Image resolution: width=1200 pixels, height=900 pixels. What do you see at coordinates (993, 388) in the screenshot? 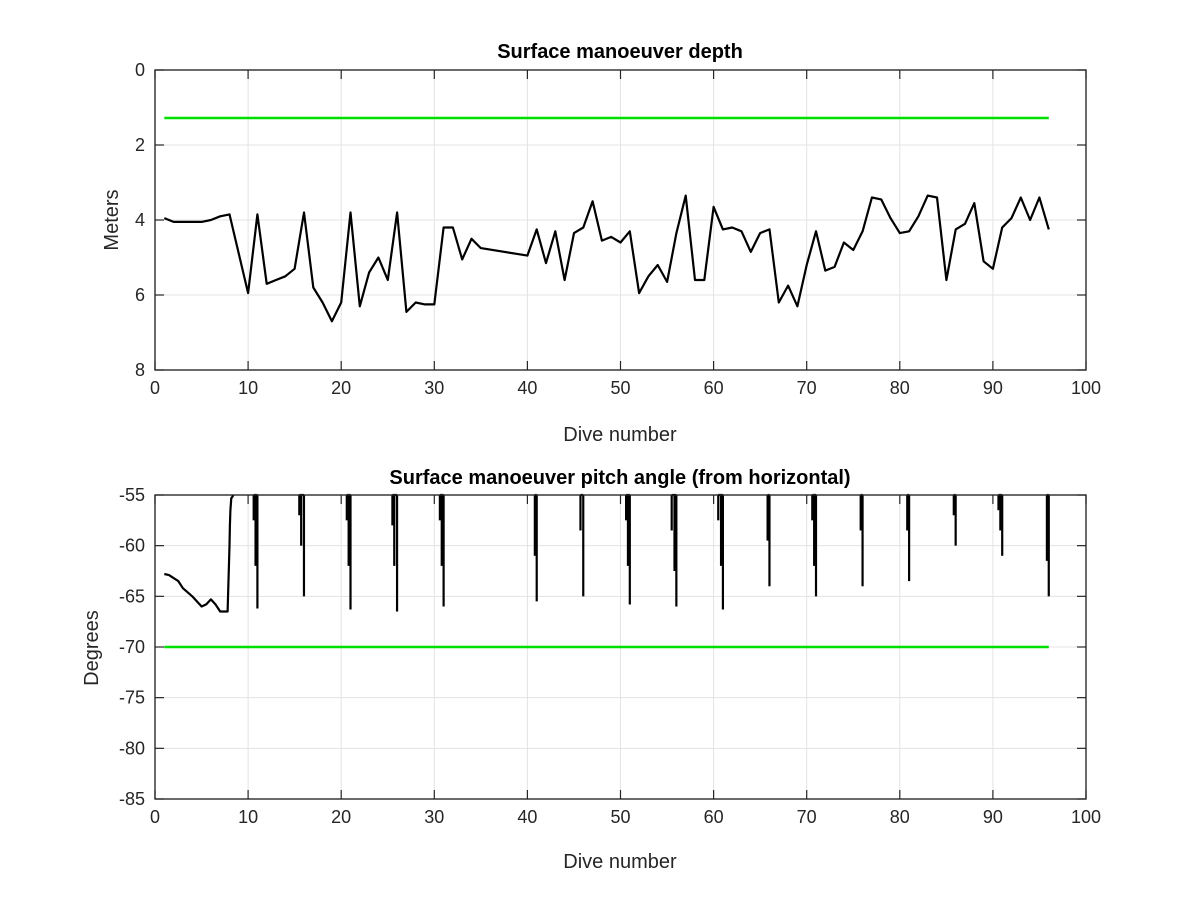
I see `depth-x-tick-label: 90` at bounding box center [993, 388].